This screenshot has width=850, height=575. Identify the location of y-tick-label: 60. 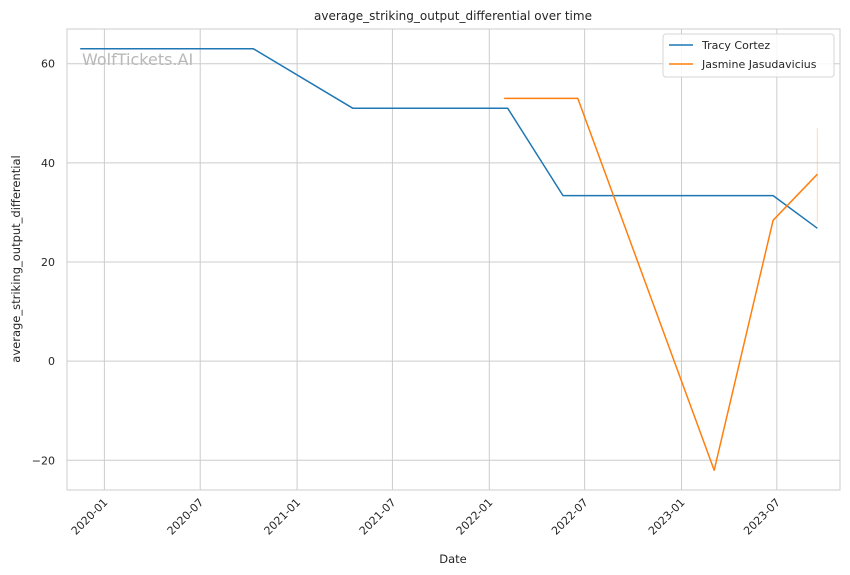
(48, 64).